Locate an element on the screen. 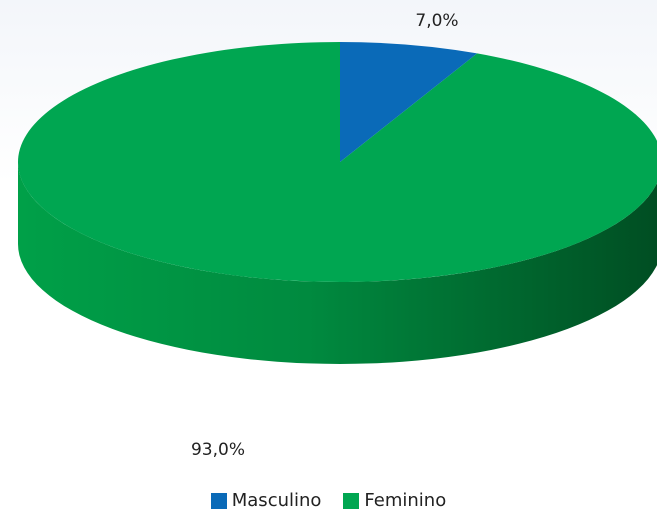 The image size is (657, 524). pie-slice-masculino is located at coordinates (409, 102).